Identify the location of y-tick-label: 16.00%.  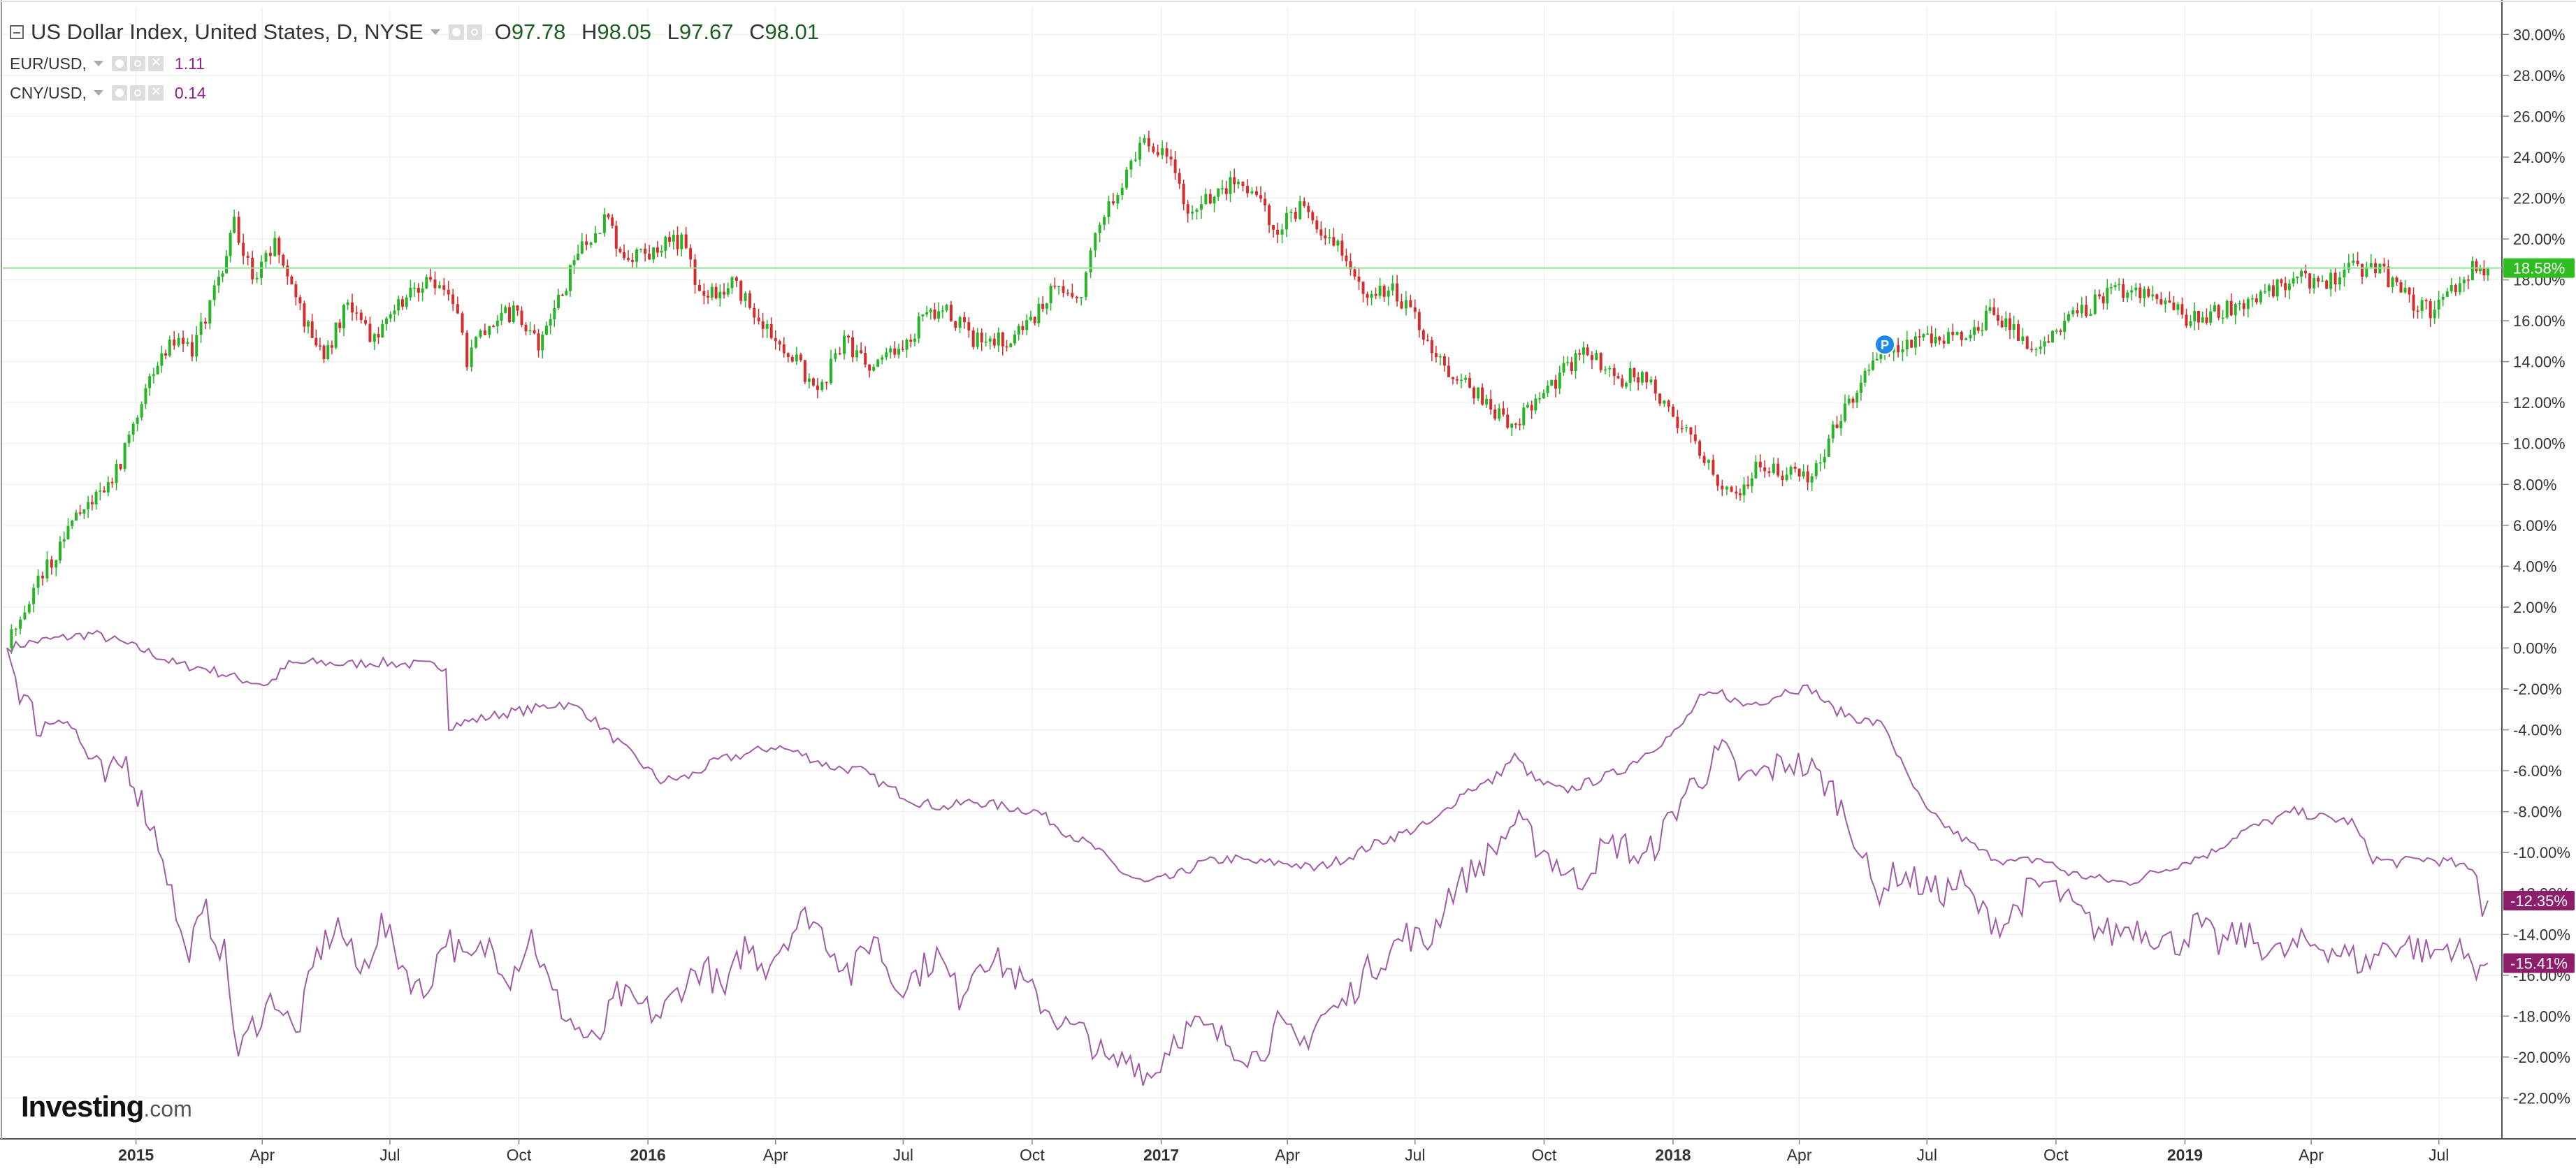
(2540, 321).